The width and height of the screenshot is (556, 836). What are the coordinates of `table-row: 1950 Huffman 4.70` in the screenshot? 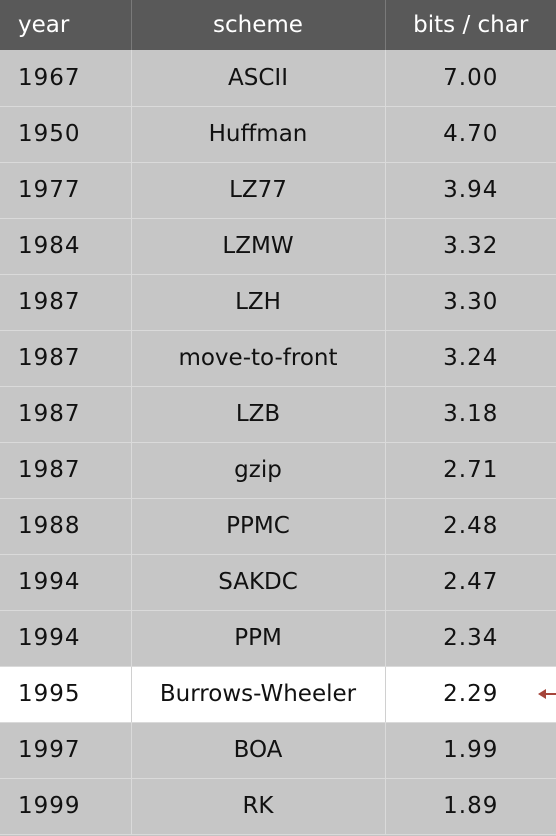 It's located at (278, 134).